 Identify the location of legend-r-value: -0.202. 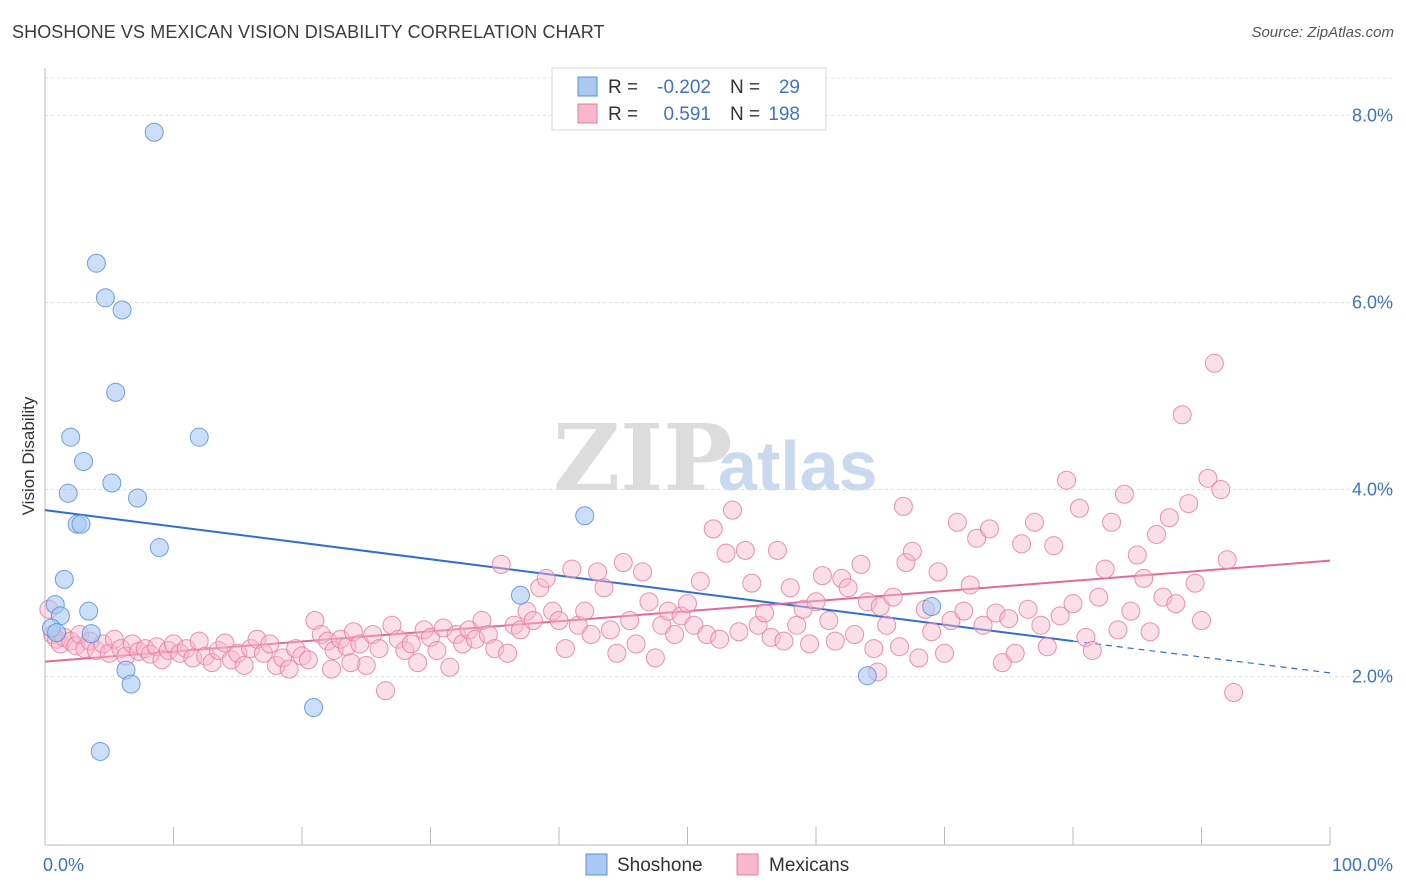
(684, 87).